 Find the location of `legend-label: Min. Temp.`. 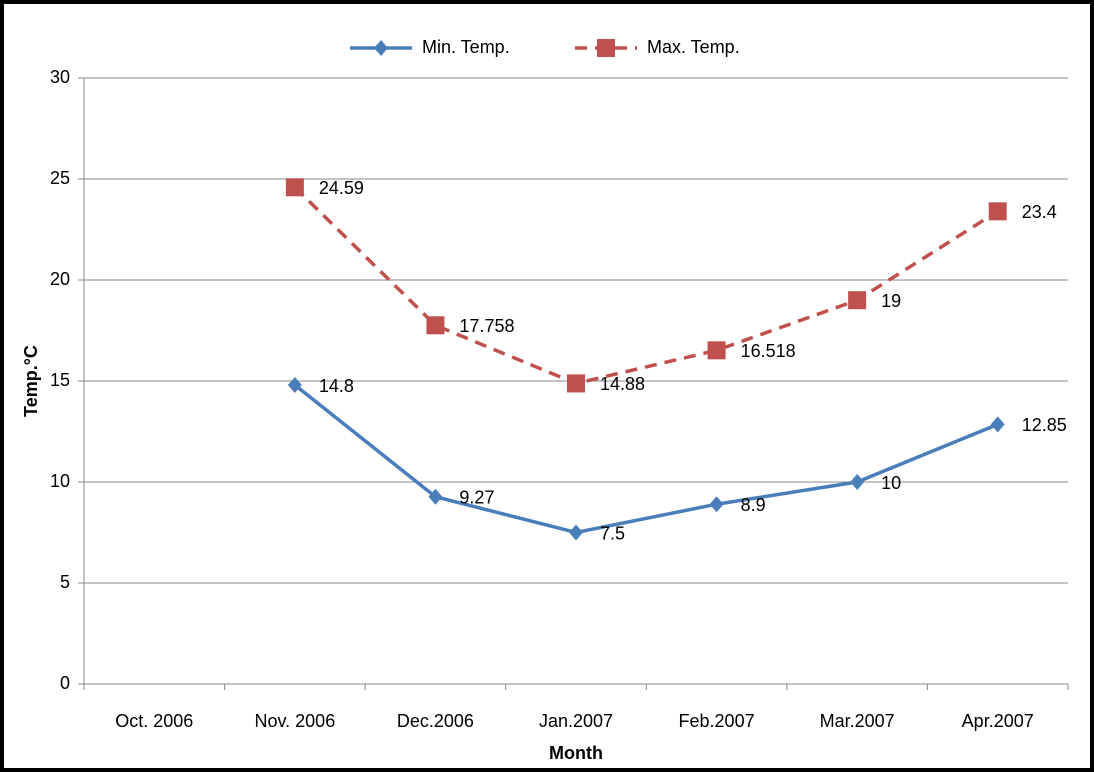

legend-label: Min. Temp. is located at coordinates (466, 47).